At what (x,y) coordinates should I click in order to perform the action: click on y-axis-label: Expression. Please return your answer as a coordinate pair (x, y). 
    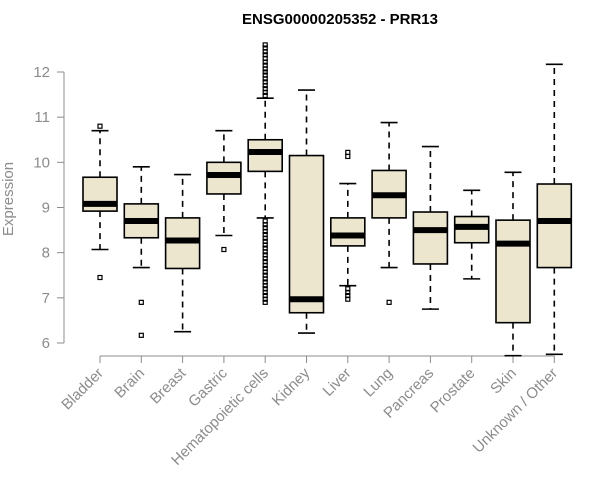
    Looking at the image, I should click on (8, 199).